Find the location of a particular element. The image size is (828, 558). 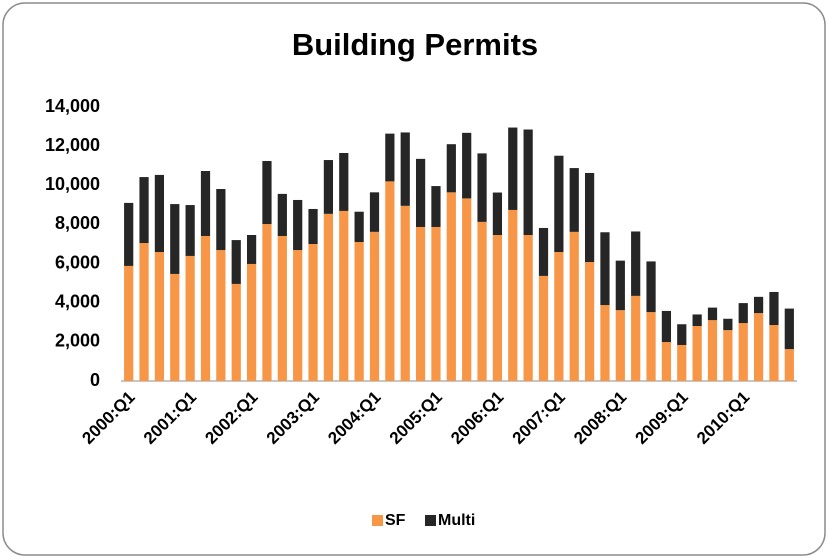

y-tick-label: 12,000 is located at coordinates (72, 145).